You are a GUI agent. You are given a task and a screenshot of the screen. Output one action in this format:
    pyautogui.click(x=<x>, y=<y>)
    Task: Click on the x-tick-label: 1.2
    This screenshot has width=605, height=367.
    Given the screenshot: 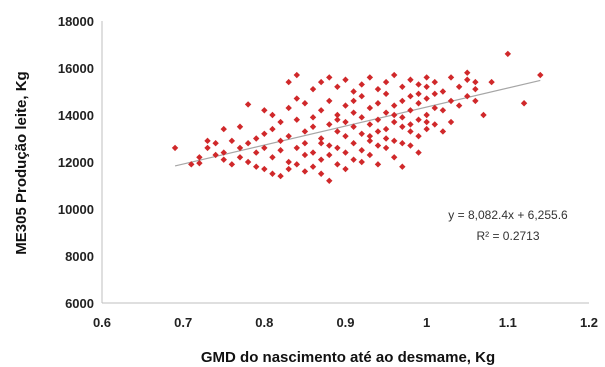 What is the action you would take?
    pyautogui.click(x=589, y=322)
    